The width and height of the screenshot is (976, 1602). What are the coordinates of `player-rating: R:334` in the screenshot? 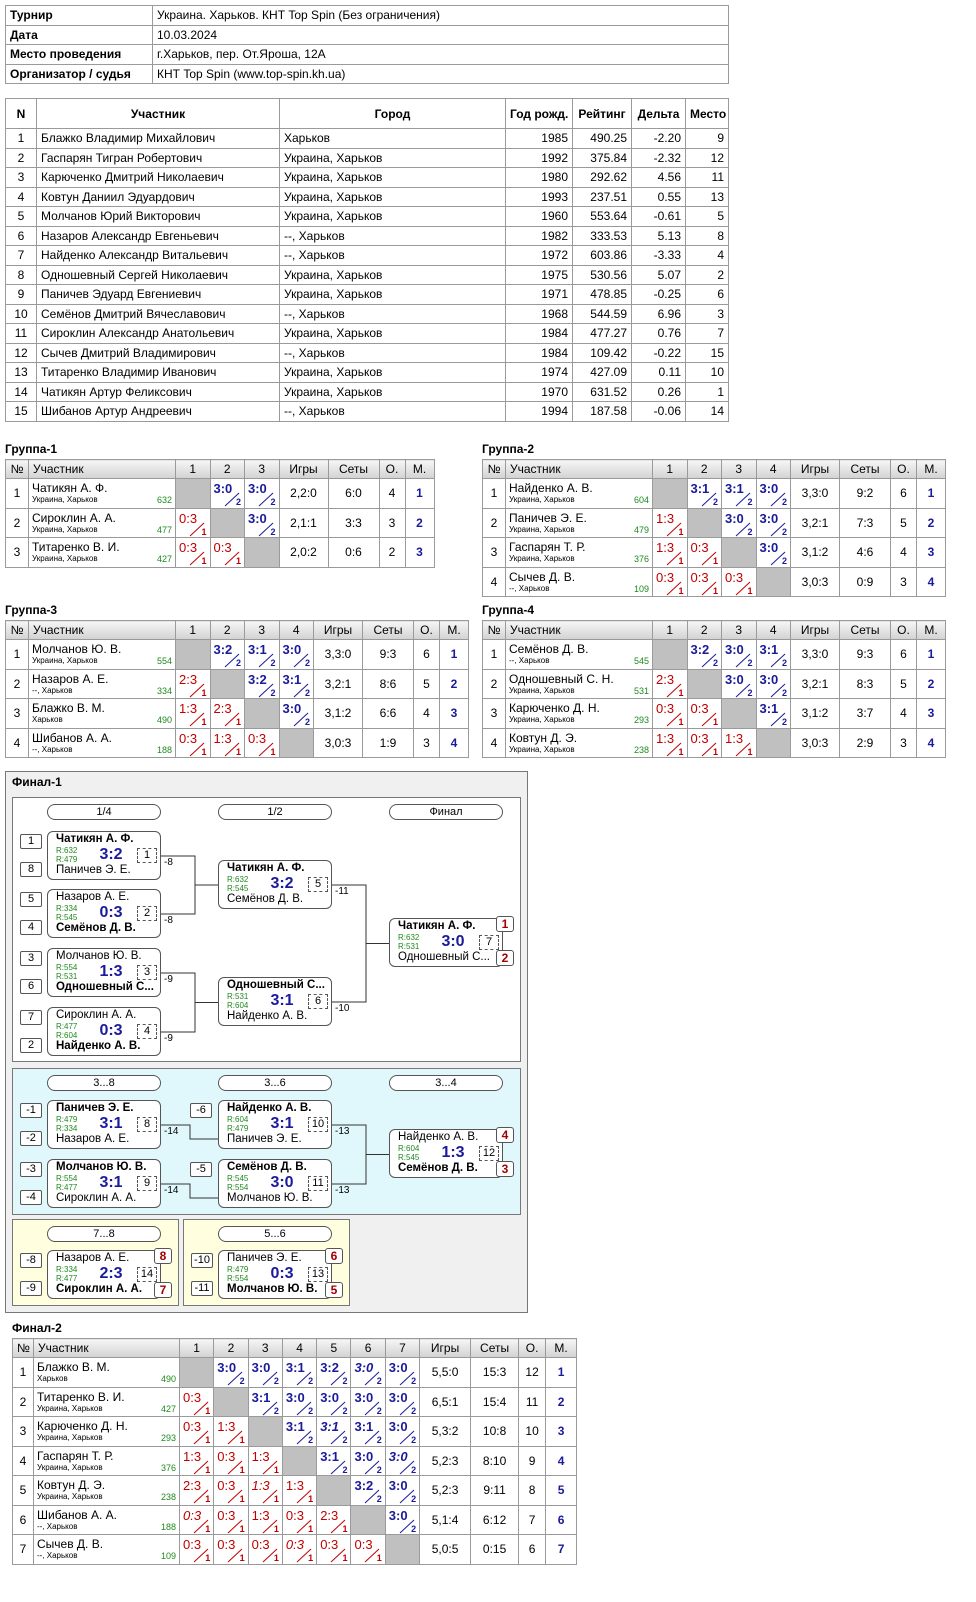 It's located at (67, 1128).